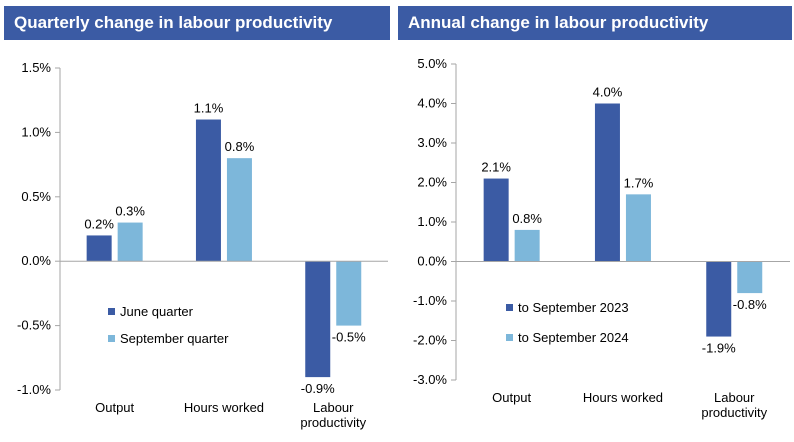 Image resolution: width=794 pixels, height=442 pixels. Describe the element at coordinates (430, 379) in the screenshot. I see `y-tick-label: -3.0%` at that location.